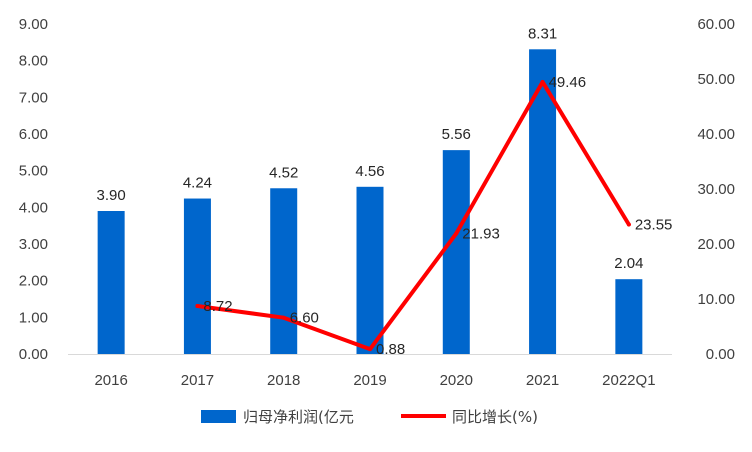 The image size is (752, 452). What do you see at coordinates (456, 134) in the screenshot?
I see `bar-value-label: 5.56` at bounding box center [456, 134].